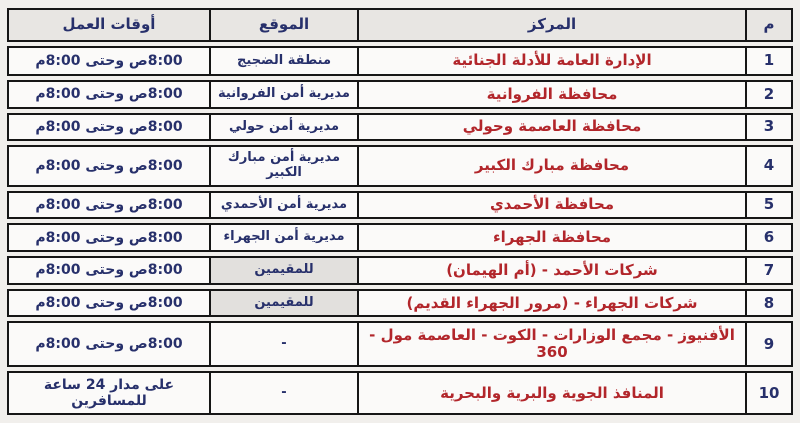 The image size is (800, 423). I want to click on row-number-cell: 7, so click(768, 270).